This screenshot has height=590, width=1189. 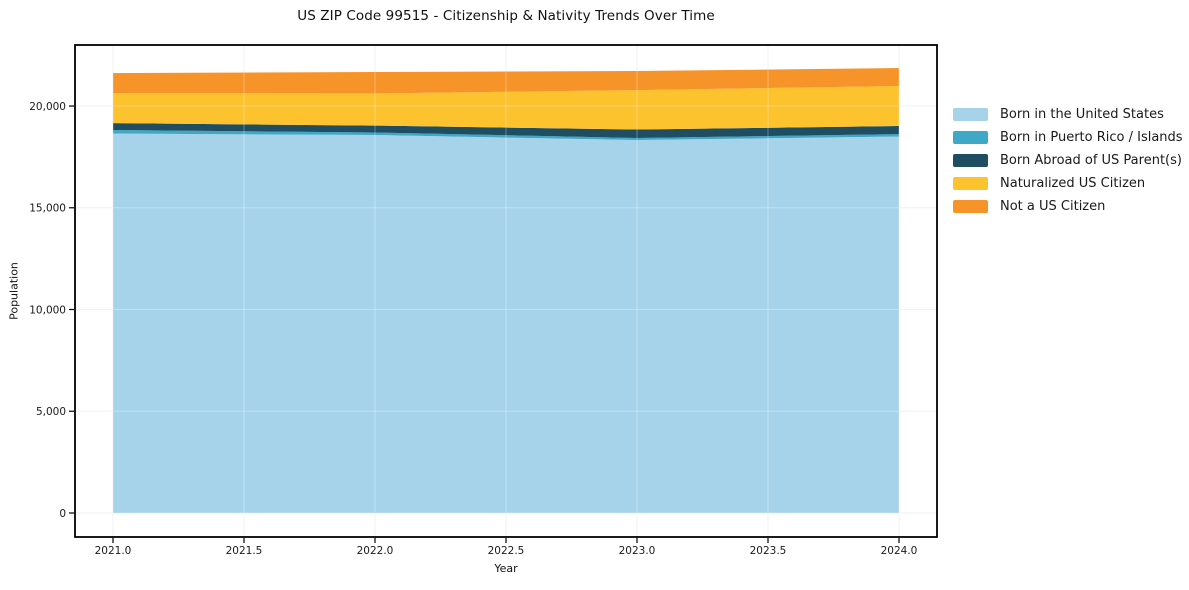 I want to click on legend-item-not-a-us-citizen: Not a US Citizen, so click(x=1068, y=206).